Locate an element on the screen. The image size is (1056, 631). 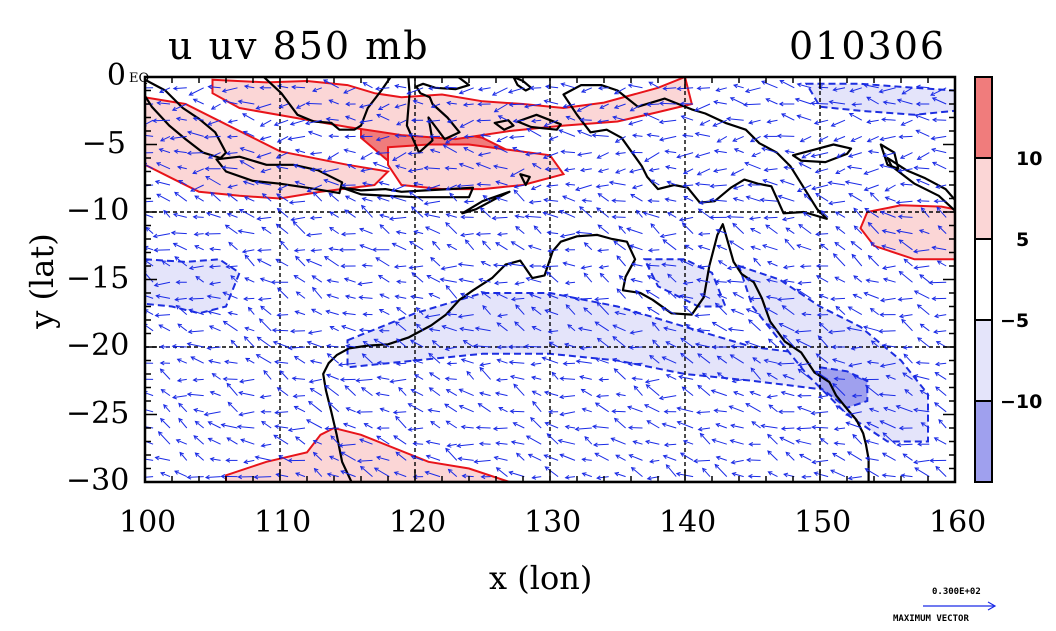
x-tick-label: 140 is located at coordinates (688, 522).